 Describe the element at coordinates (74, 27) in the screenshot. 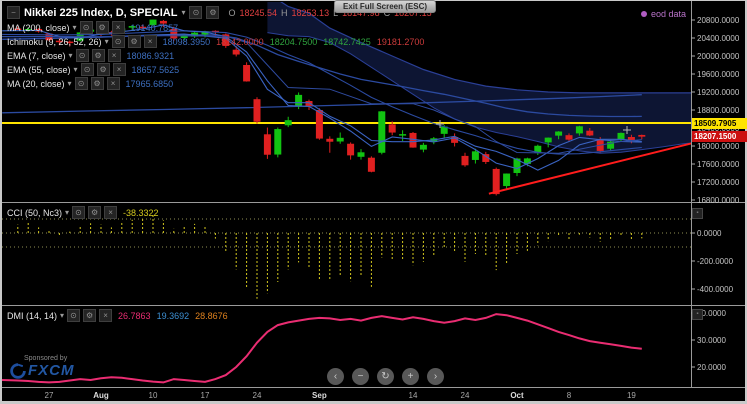

I see `indicator-0-caret: ▾` at that location.